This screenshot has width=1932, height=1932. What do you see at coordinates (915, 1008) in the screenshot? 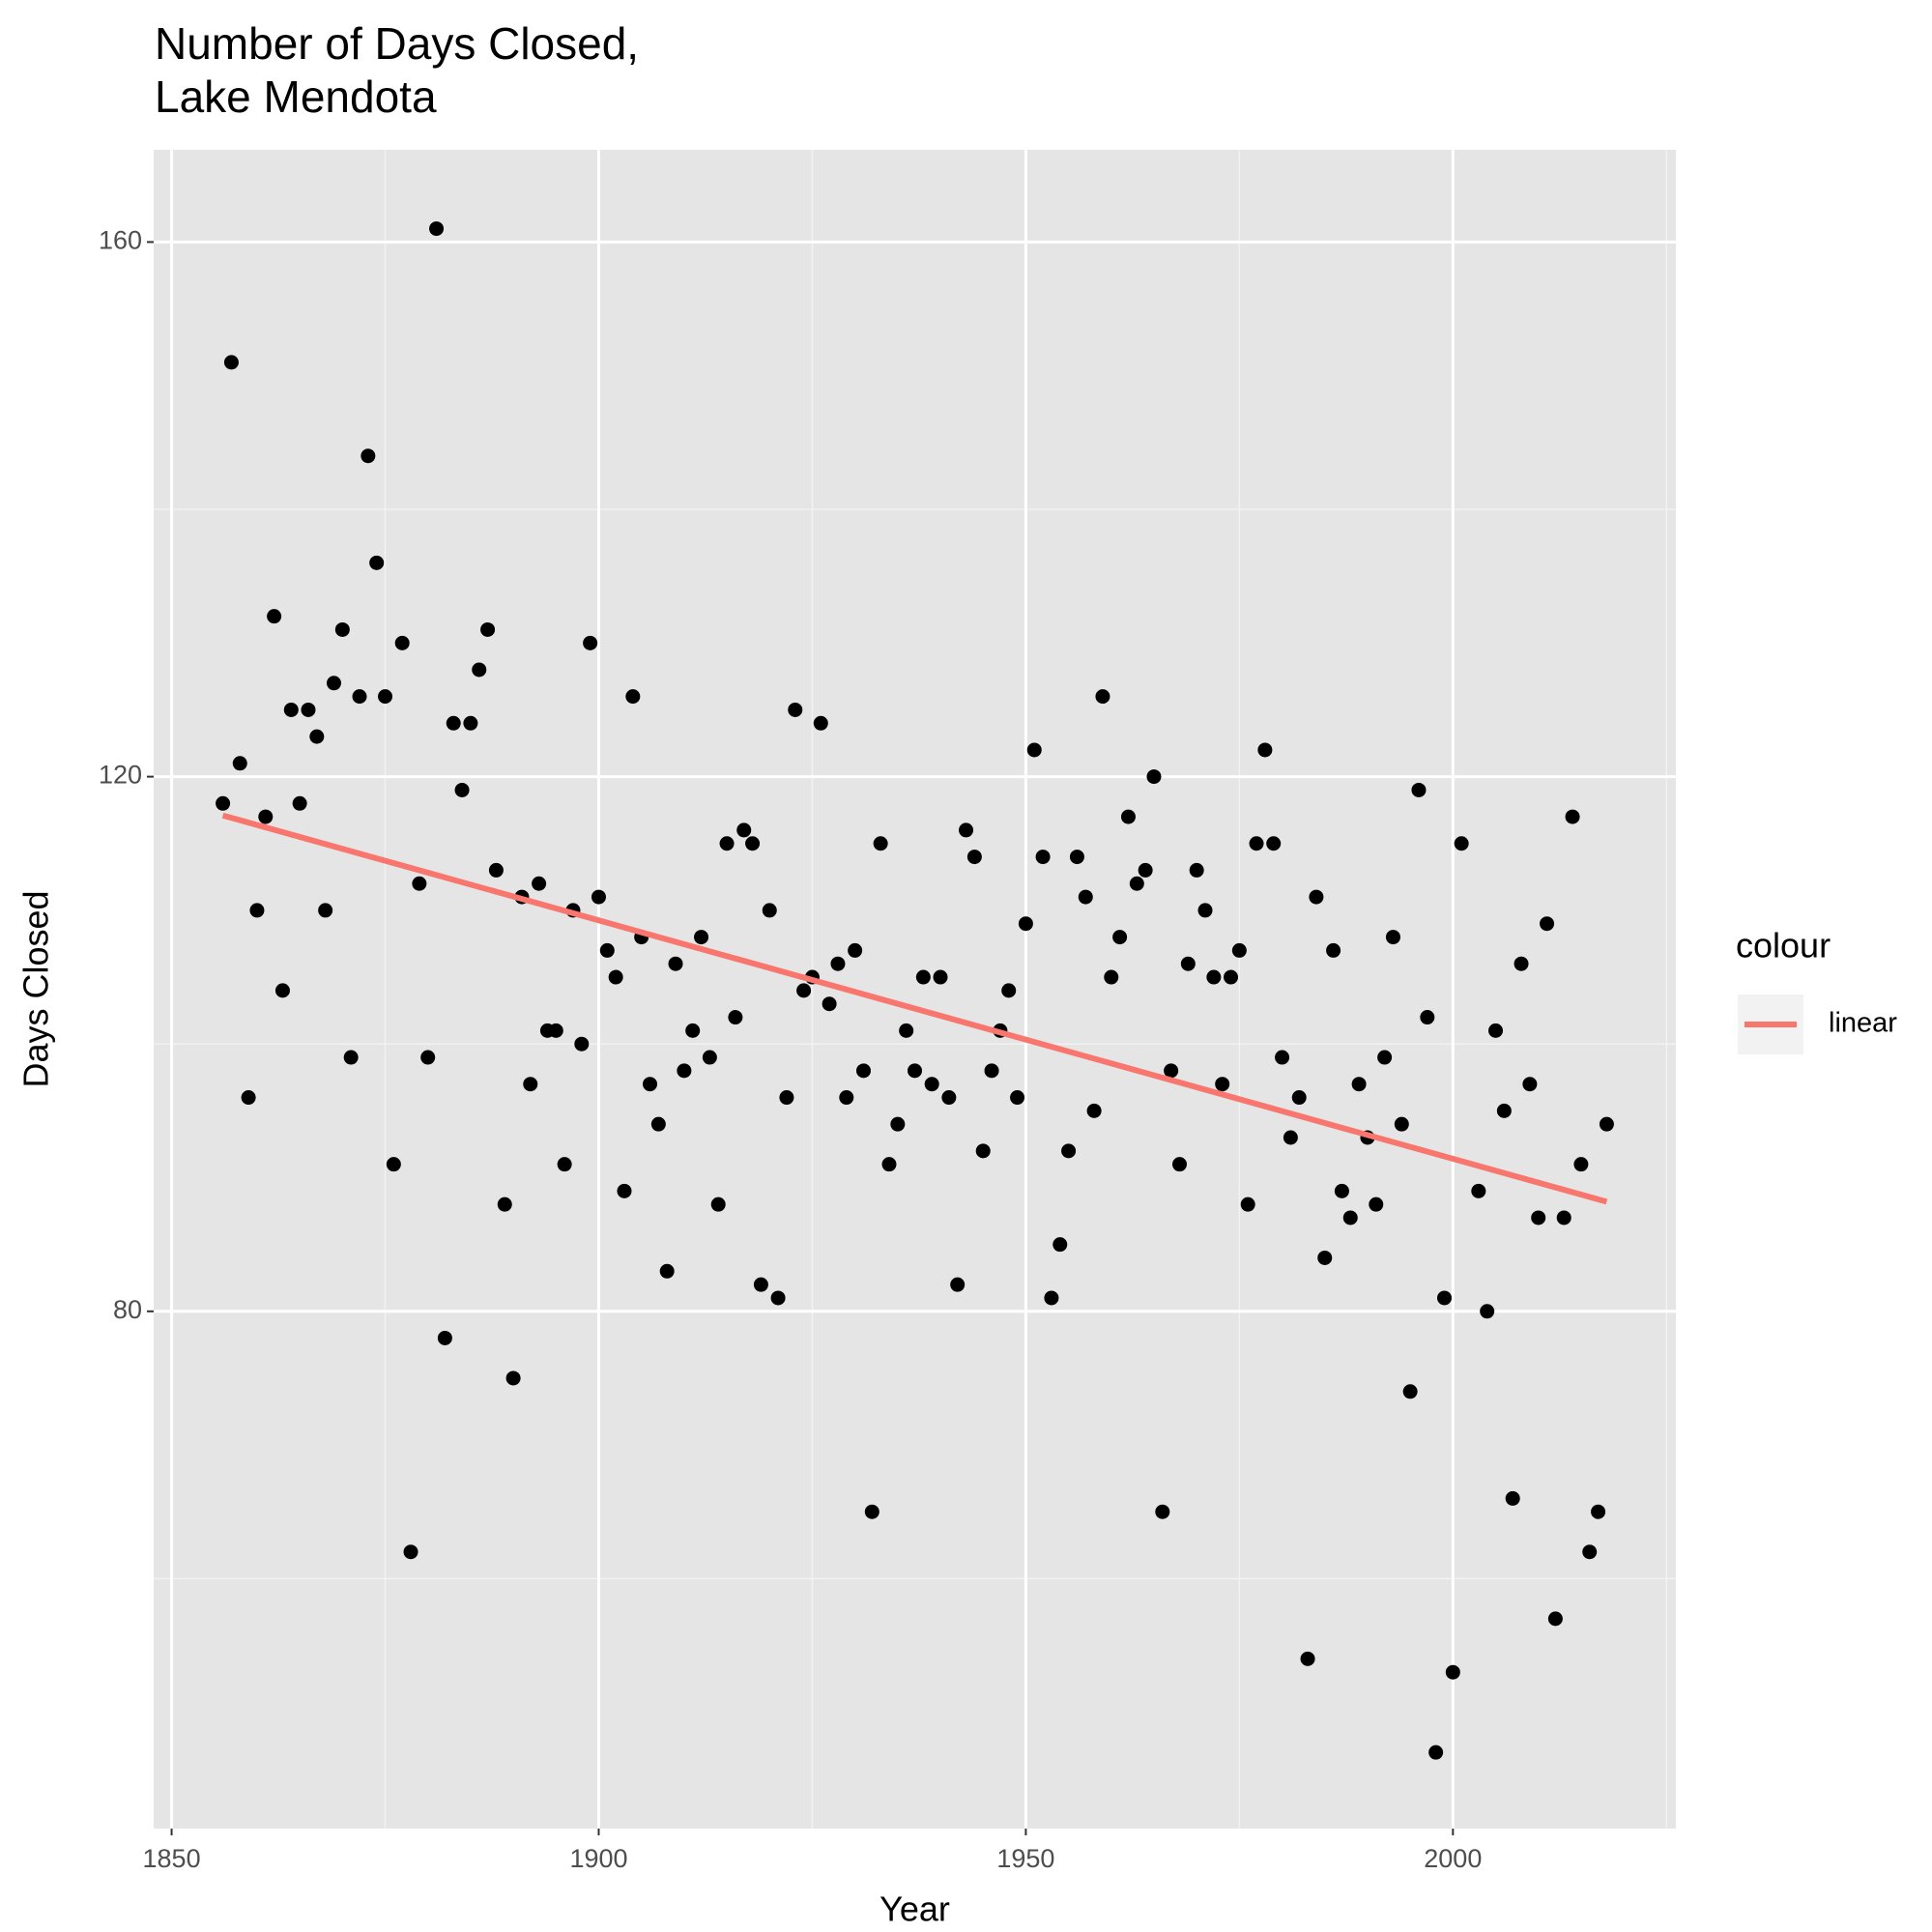
I see `trend-line` at bounding box center [915, 1008].